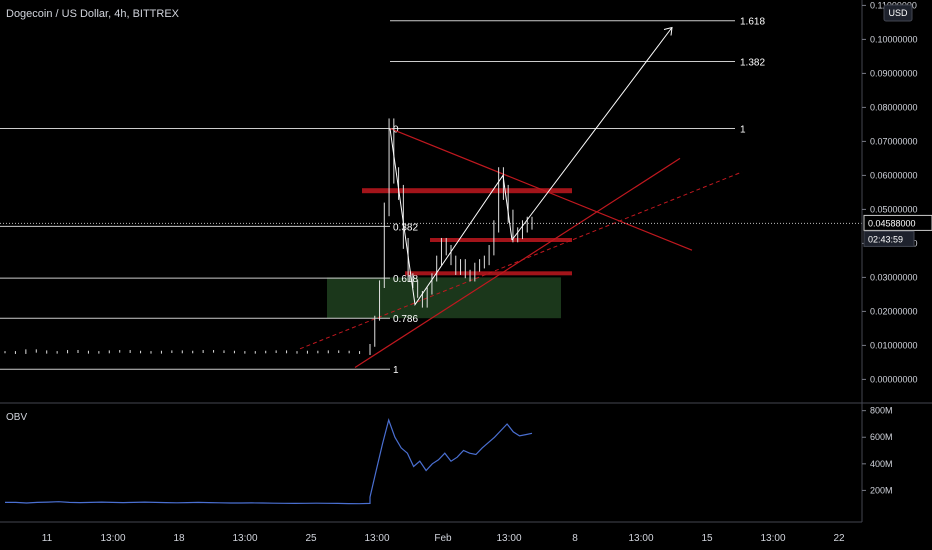  Describe the element at coordinates (894, 175) in the screenshot. I see `price-tick-label: 0.06000000` at that location.